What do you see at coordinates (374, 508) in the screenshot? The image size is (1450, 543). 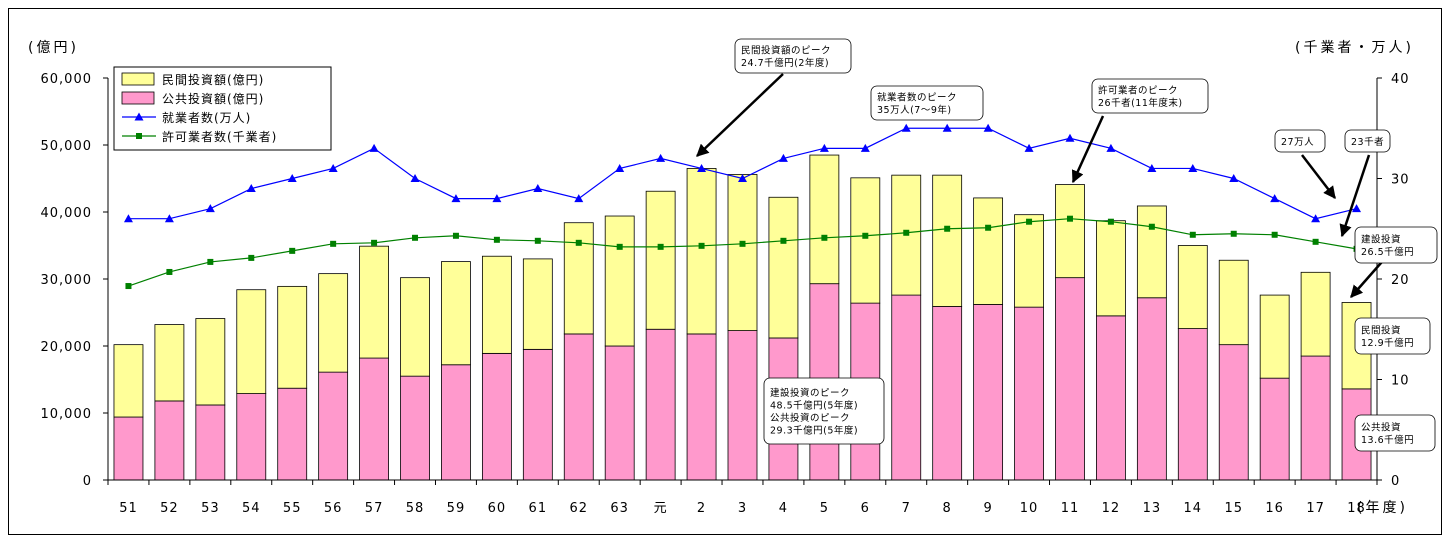 I see `x-tick-label: 57` at bounding box center [374, 508].